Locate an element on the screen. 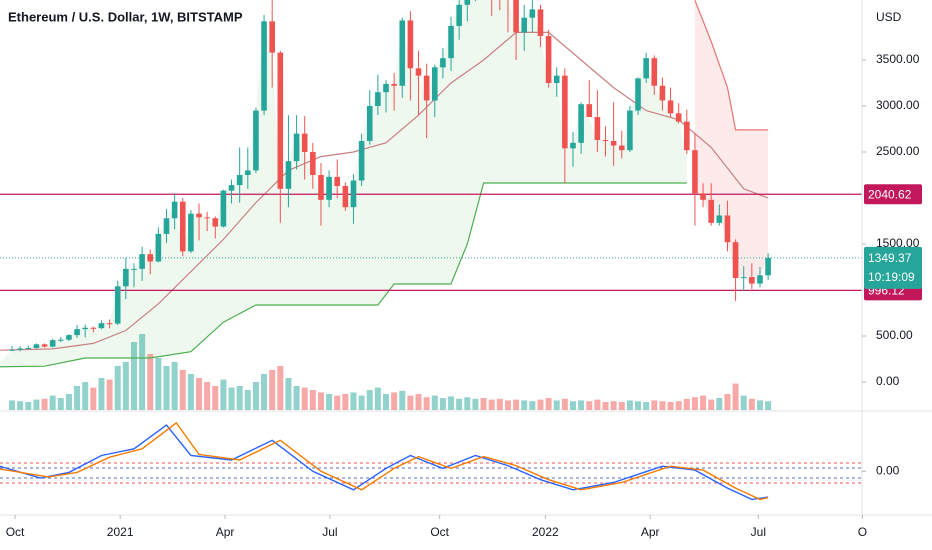  indicator-line is located at coordinates (731, 65).